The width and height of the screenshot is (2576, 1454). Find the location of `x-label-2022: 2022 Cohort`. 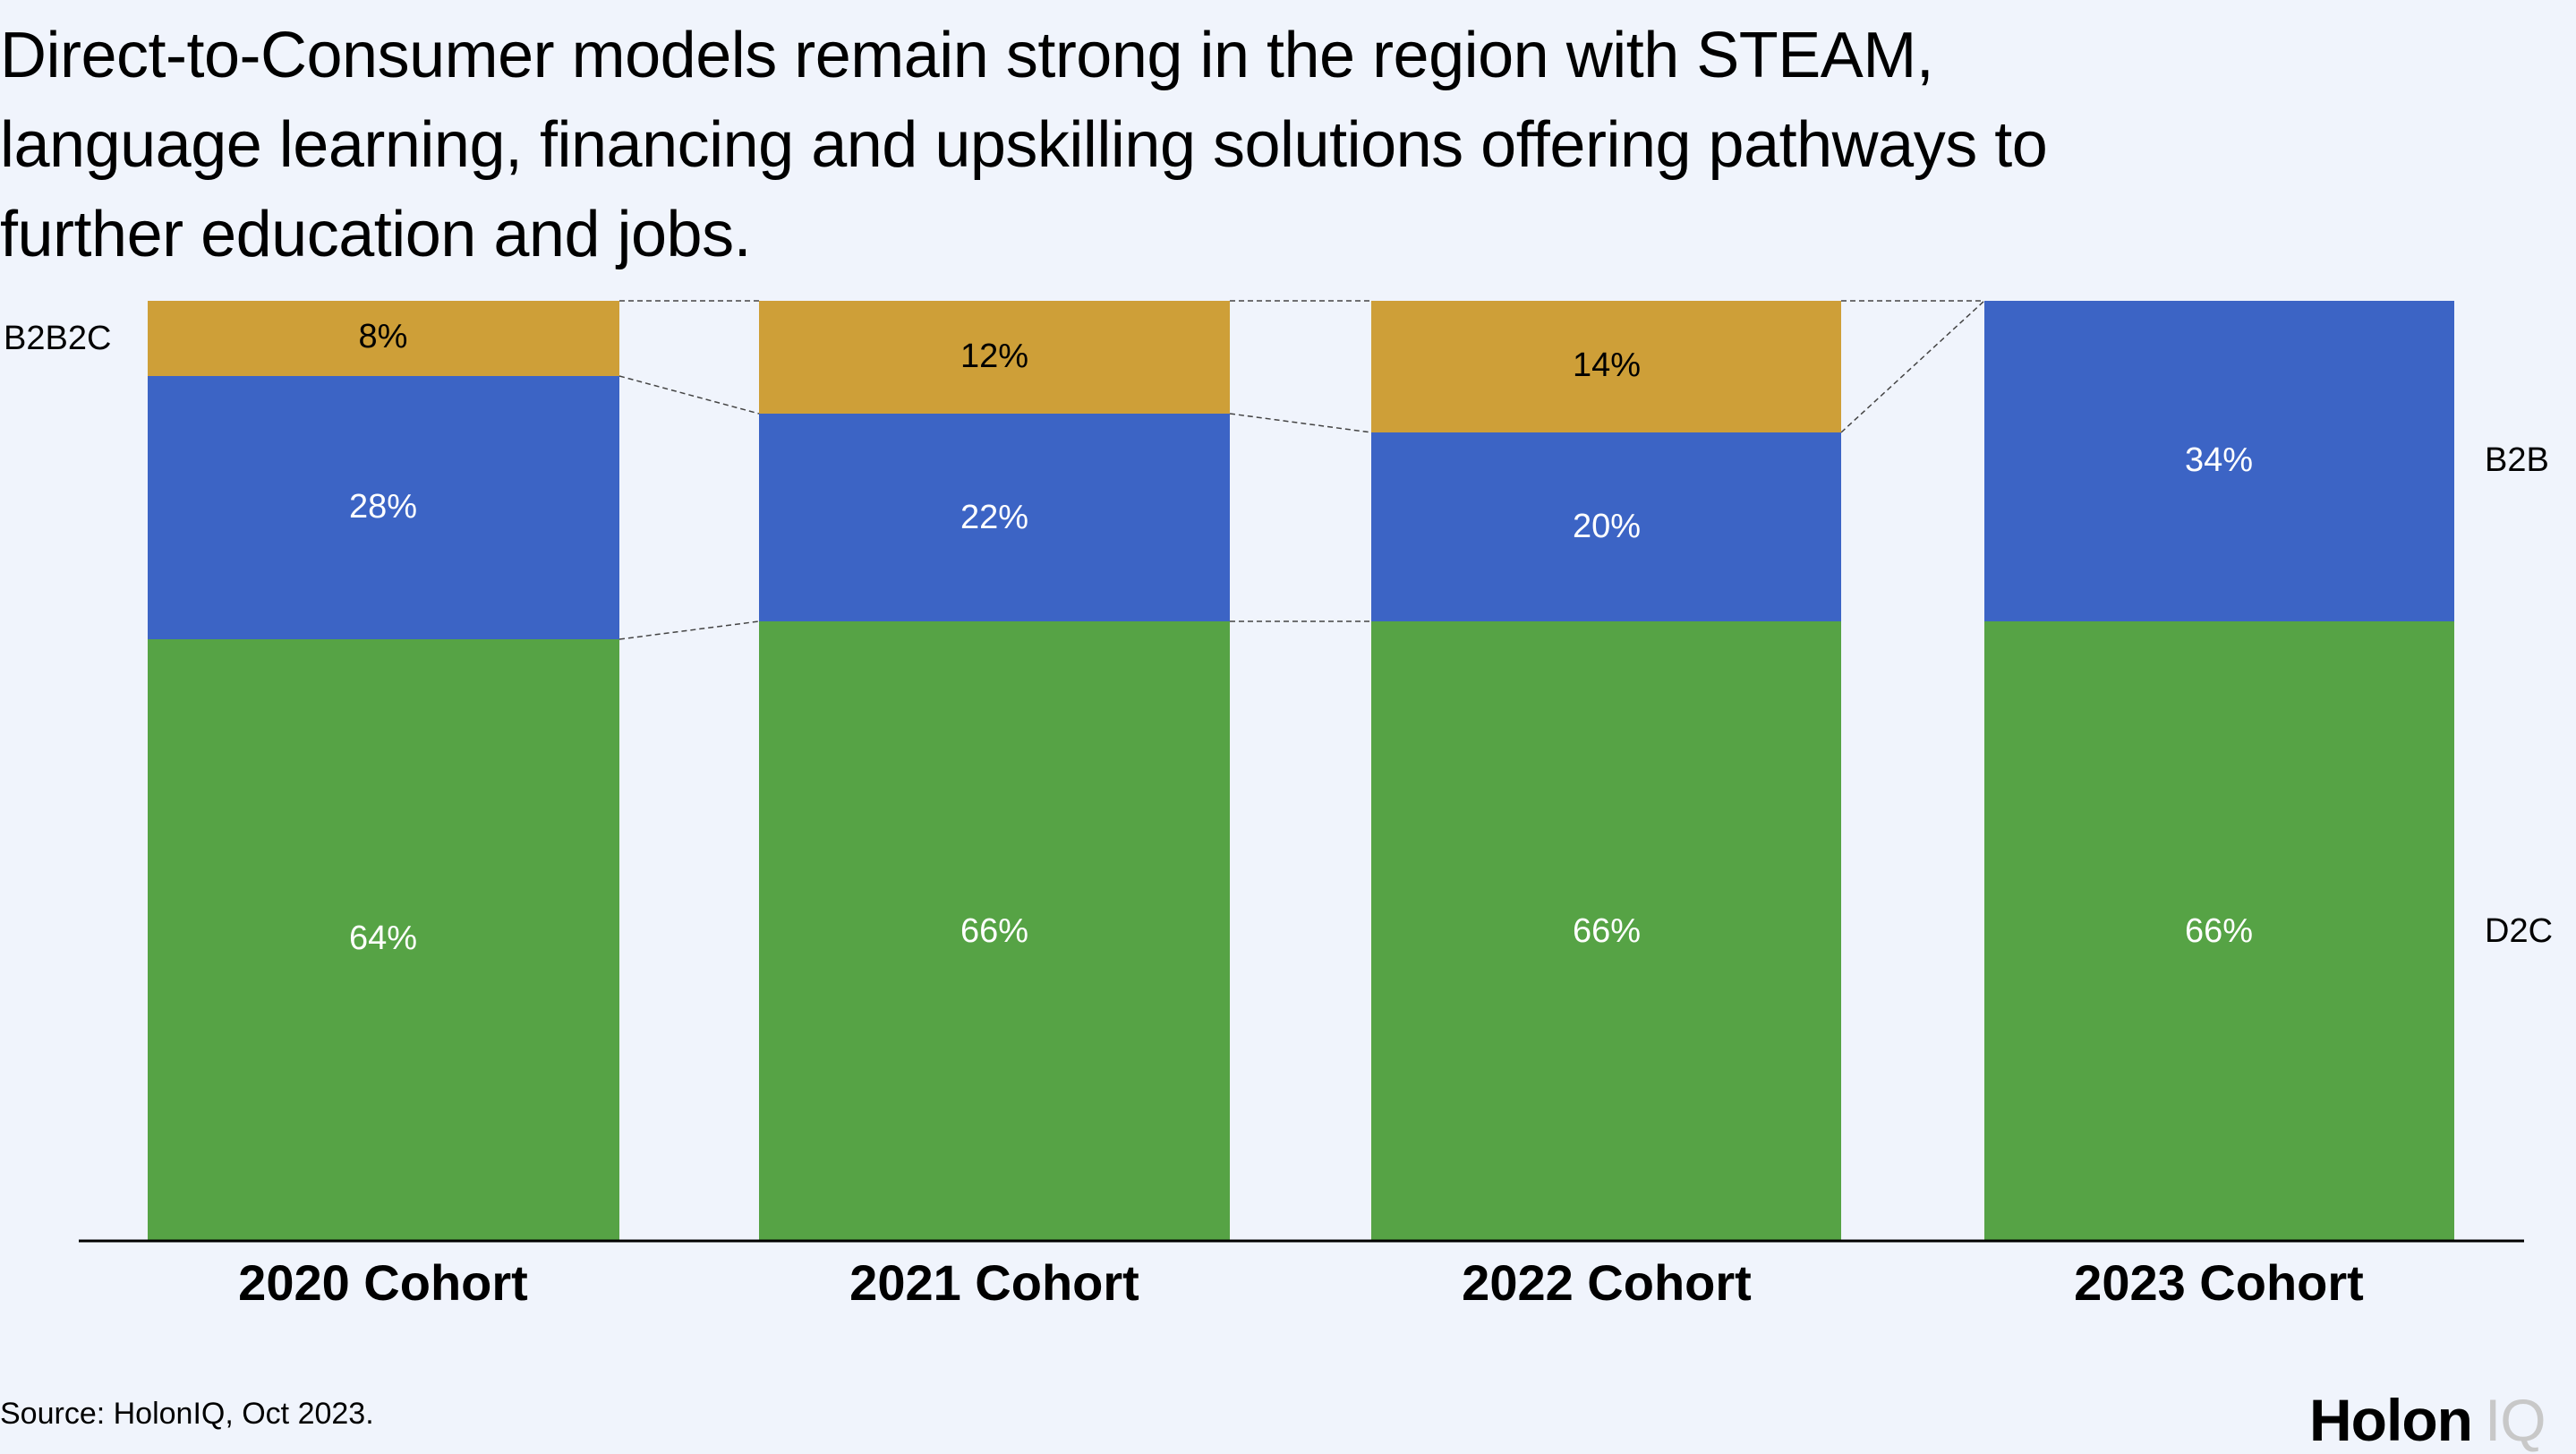

x-label-2022: 2022 Cohort is located at coordinates (1607, 1282).